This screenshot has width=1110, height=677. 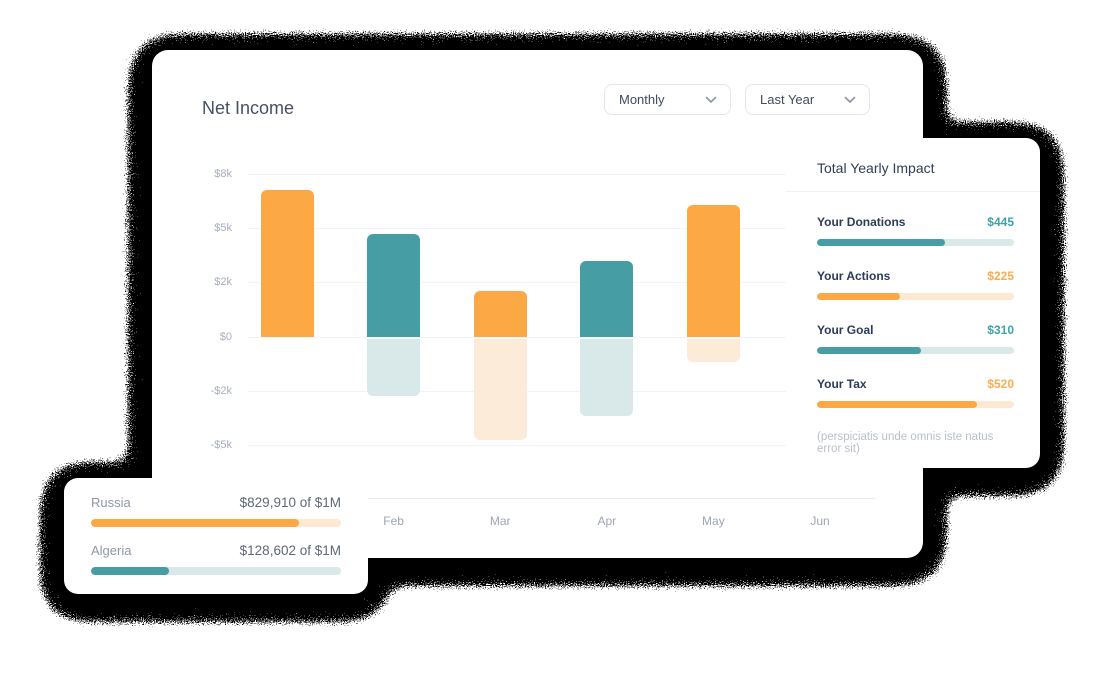 I want to click on impact-row: Your Goal $310, so click(x=915, y=338).